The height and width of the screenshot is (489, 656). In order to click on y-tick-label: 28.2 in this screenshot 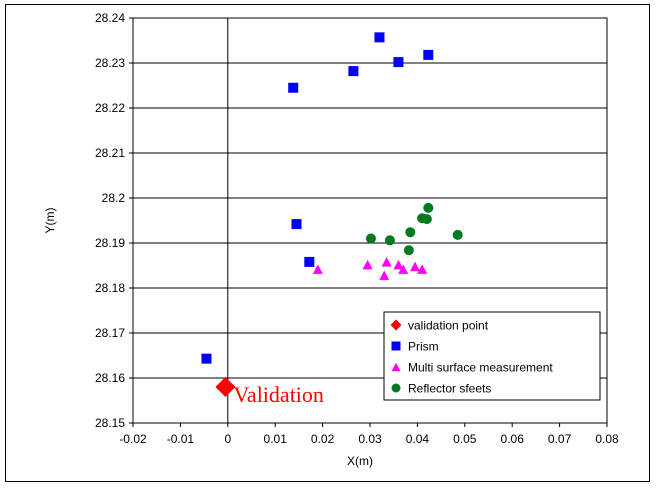, I will do `click(114, 198)`.